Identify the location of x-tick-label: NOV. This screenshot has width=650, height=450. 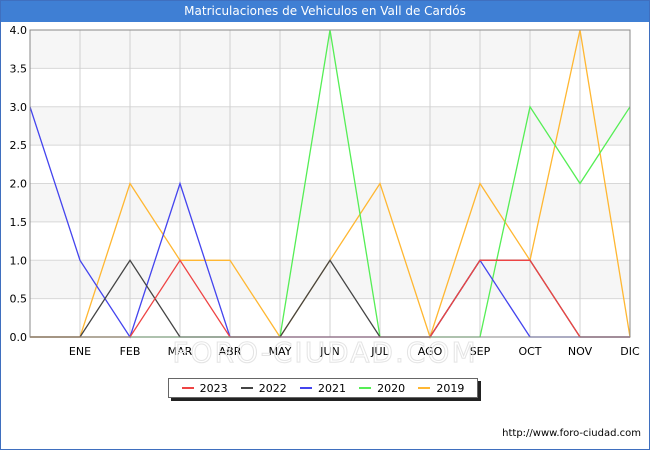
(580, 351).